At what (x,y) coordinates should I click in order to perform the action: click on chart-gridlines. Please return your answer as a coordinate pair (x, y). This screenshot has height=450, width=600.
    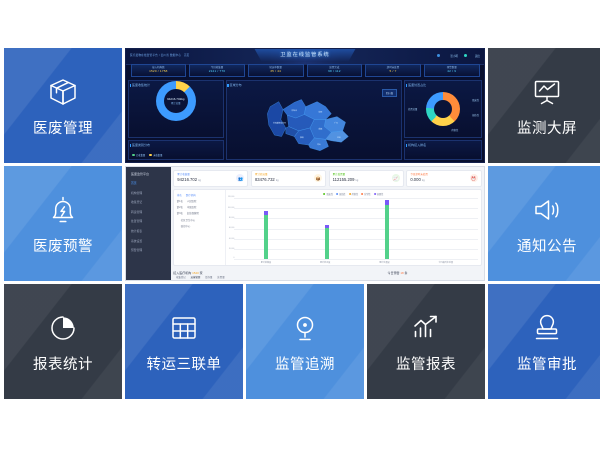
    Looking at the image, I should click on (356, 229).